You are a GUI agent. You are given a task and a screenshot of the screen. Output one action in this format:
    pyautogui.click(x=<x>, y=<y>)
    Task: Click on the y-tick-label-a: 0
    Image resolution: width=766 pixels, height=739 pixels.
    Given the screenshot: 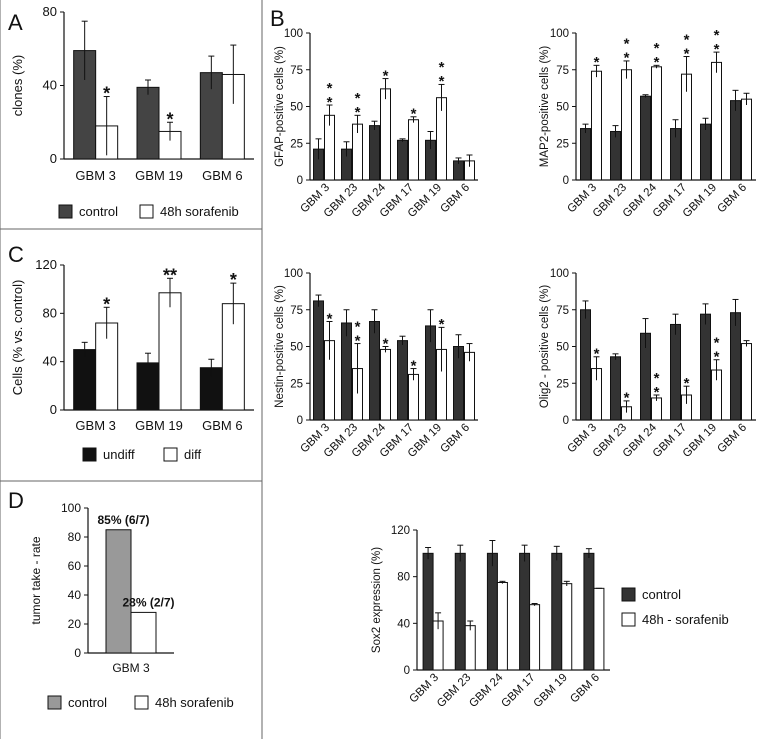 What is the action you would take?
    pyautogui.click(x=53, y=158)
    